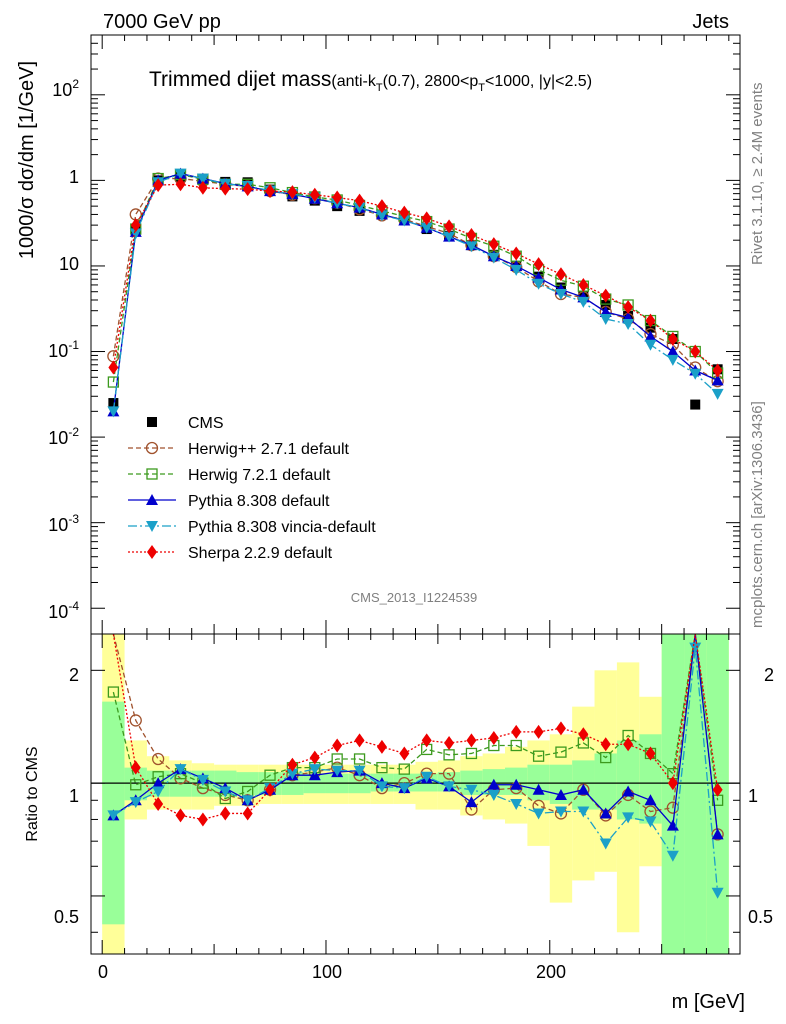 This screenshot has height=1024, width=786. Describe the element at coordinates (260, 553) in the screenshot. I see `legend-label: Sherpa 2.2.9 default` at that location.